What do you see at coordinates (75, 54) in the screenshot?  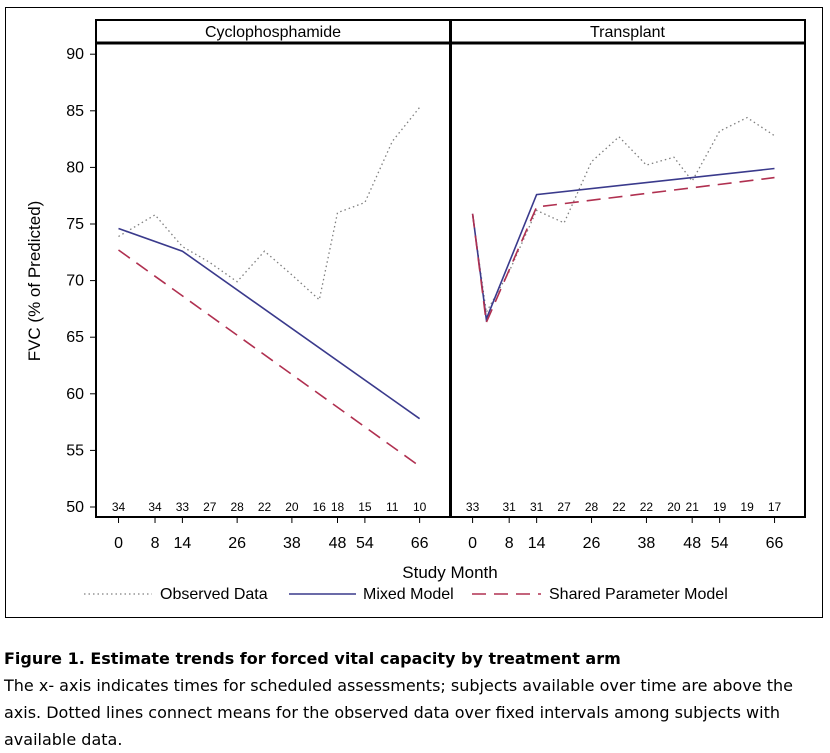 I see `y-tick-label: 90` at bounding box center [75, 54].